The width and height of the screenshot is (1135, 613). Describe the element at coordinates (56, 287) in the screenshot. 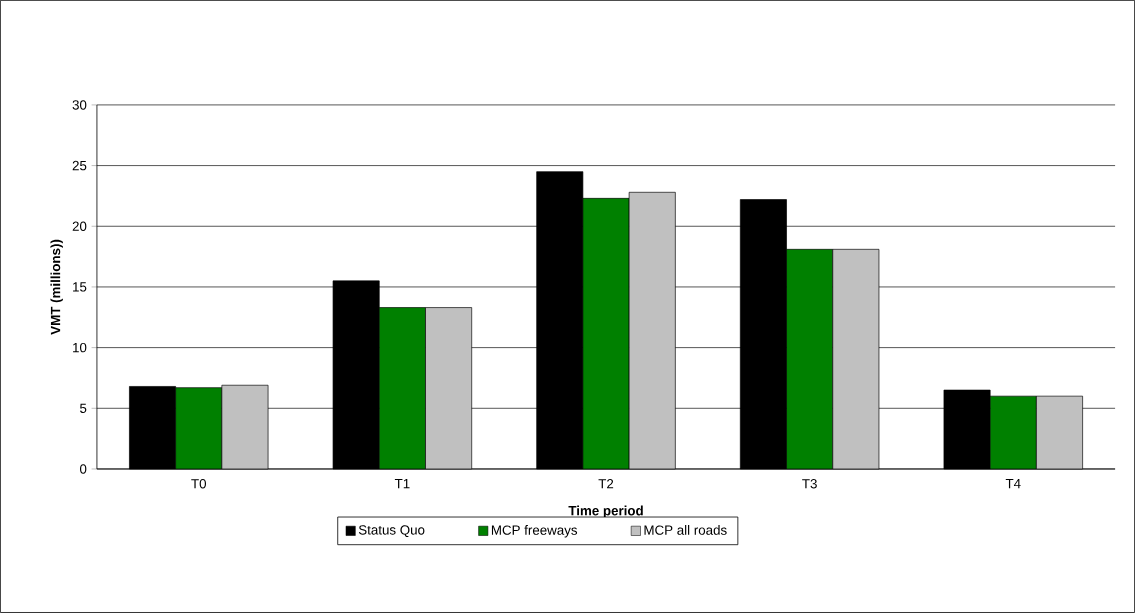

I see `y-axis-title: VMT (millions))` at that location.